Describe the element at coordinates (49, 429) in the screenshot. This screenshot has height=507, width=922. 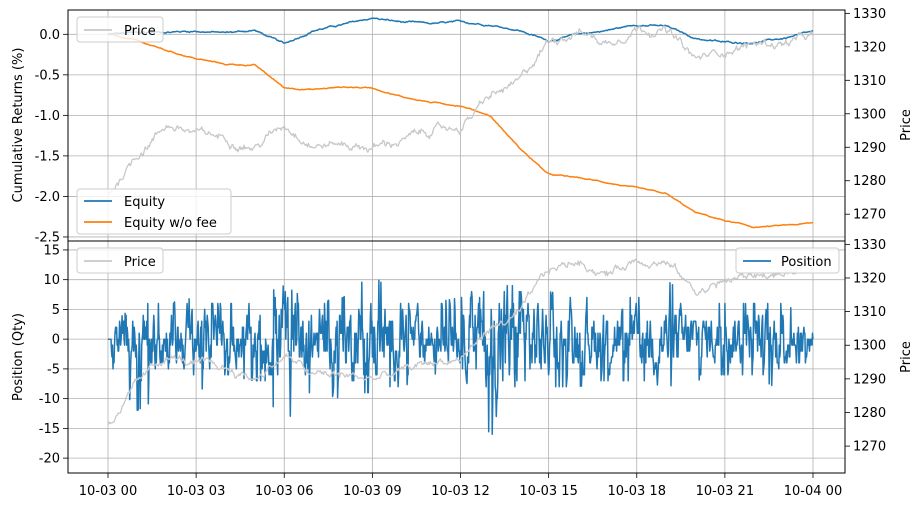
I see `bottom-y-tick-label: -15` at that location.